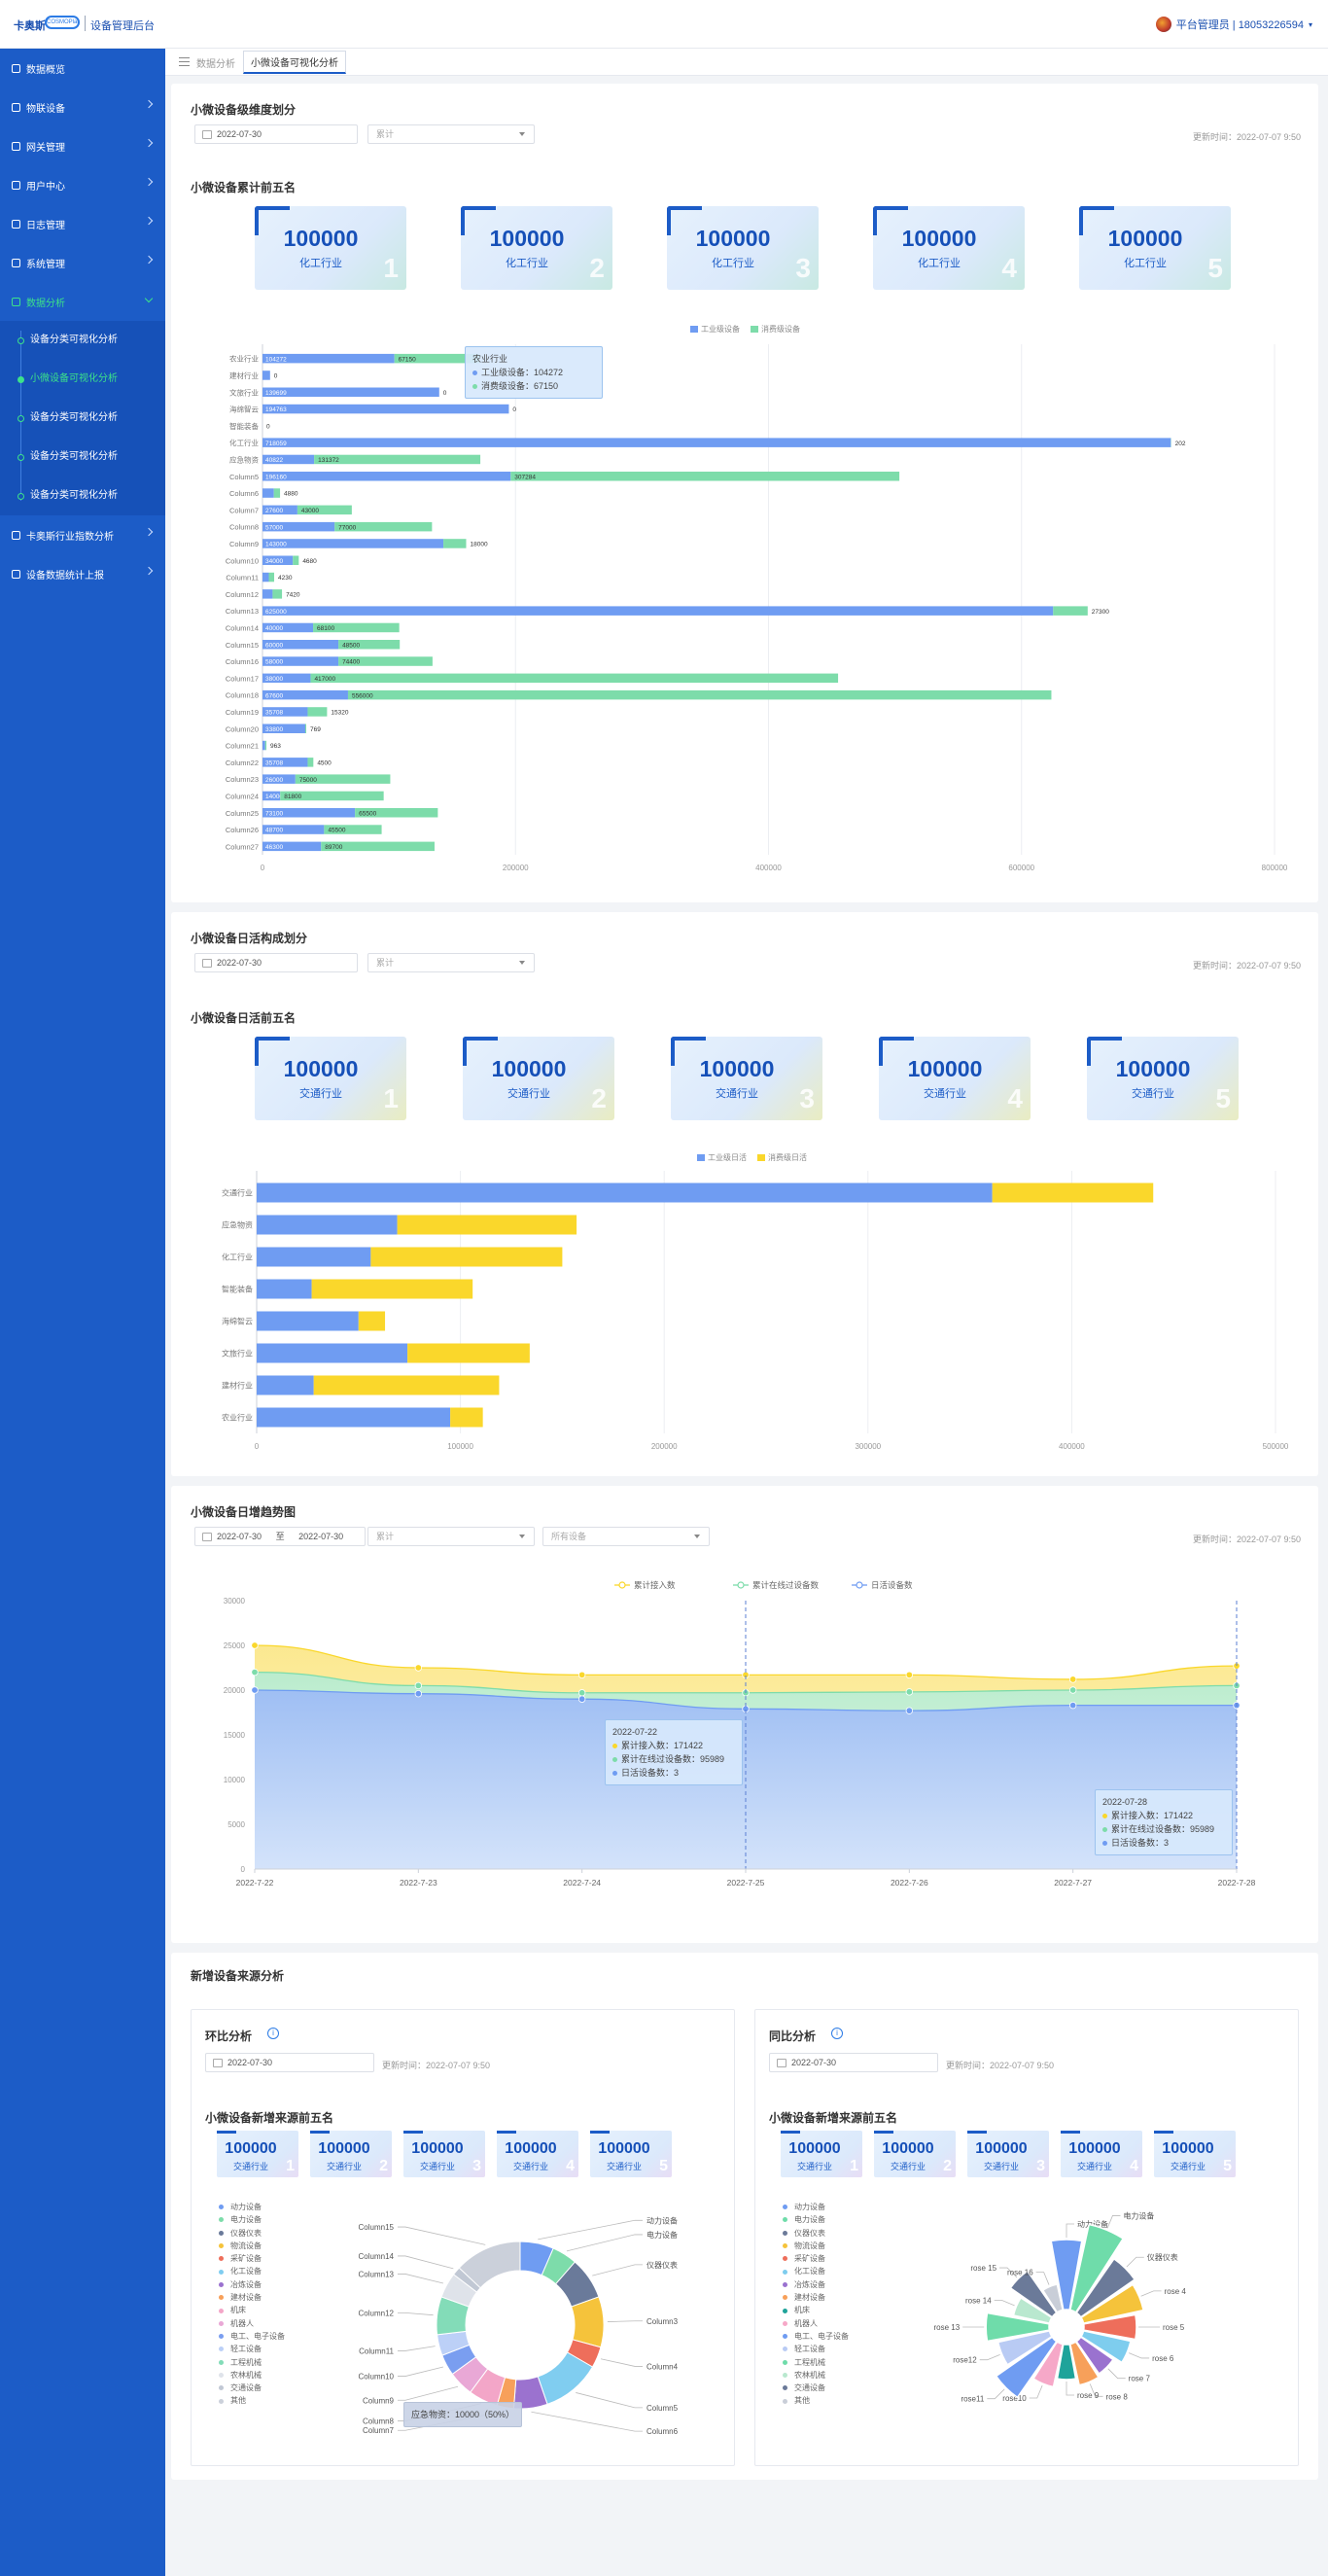 Image resolution: width=1328 pixels, height=2576 pixels. What do you see at coordinates (1163, 1815) in the screenshot?
I see `tooltip-row: 累计接入数：171422` at bounding box center [1163, 1815].